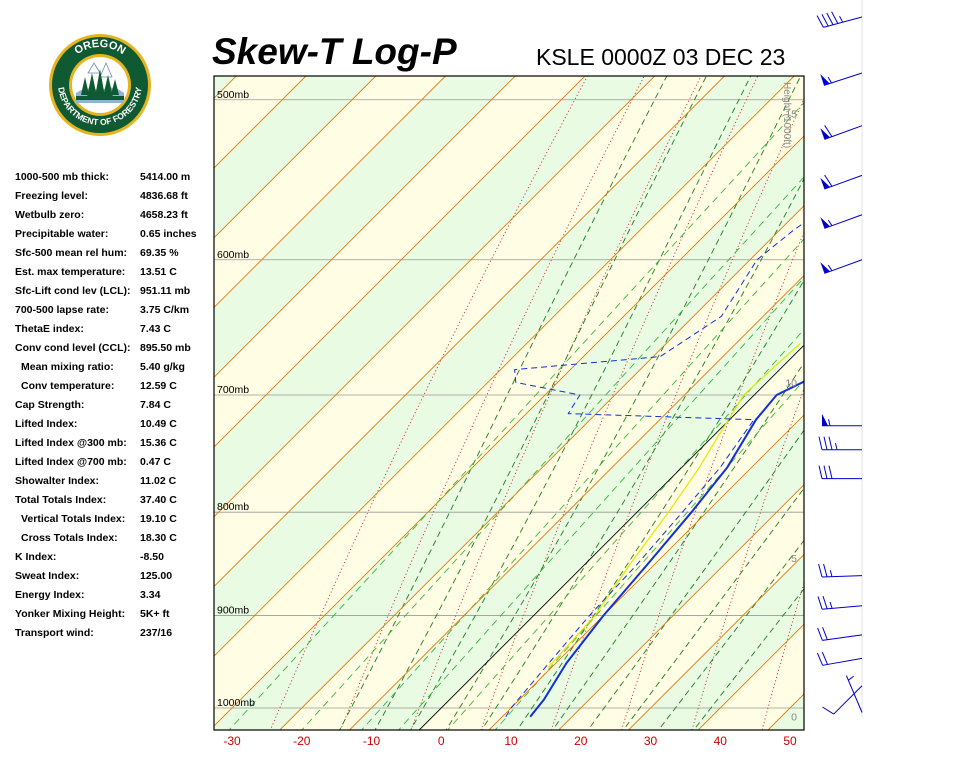 The image size is (960, 768). What do you see at coordinates (99, 47) in the screenshot?
I see `logo-top-text: OREGON` at bounding box center [99, 47].